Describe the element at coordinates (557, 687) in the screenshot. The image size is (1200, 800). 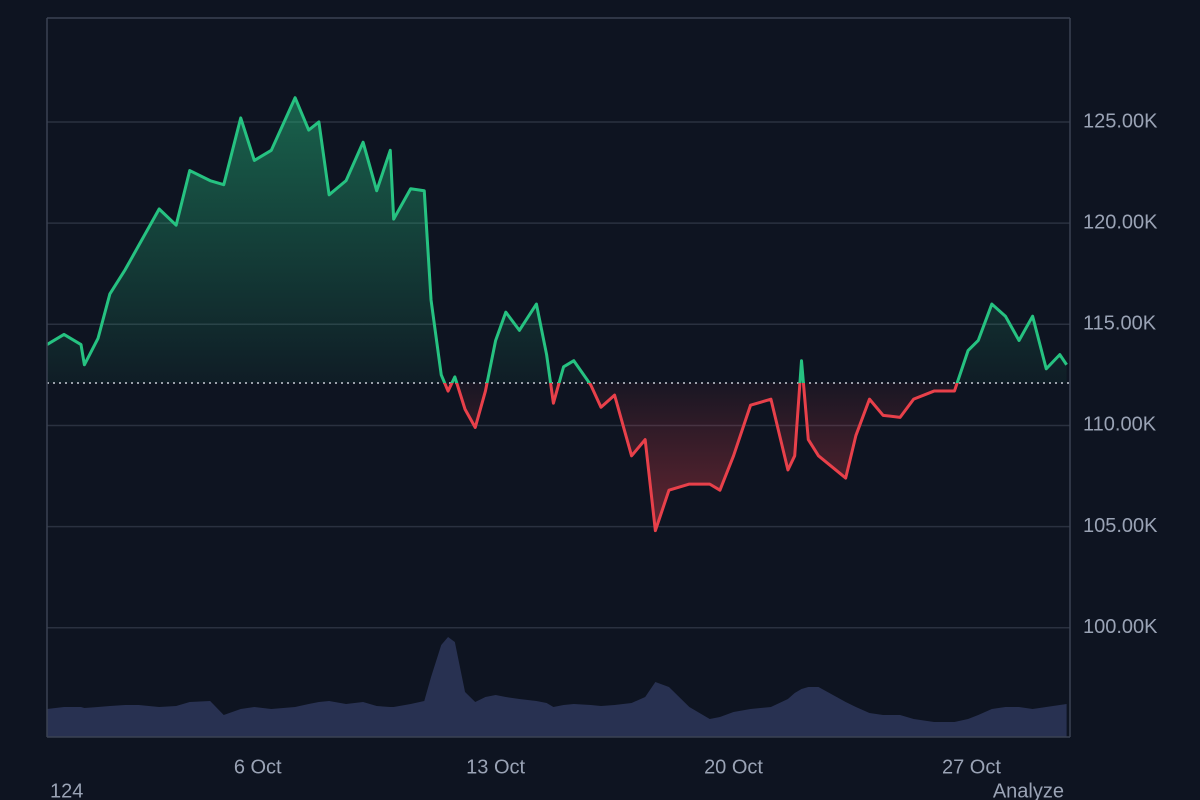
I see `volume-area` at that location.